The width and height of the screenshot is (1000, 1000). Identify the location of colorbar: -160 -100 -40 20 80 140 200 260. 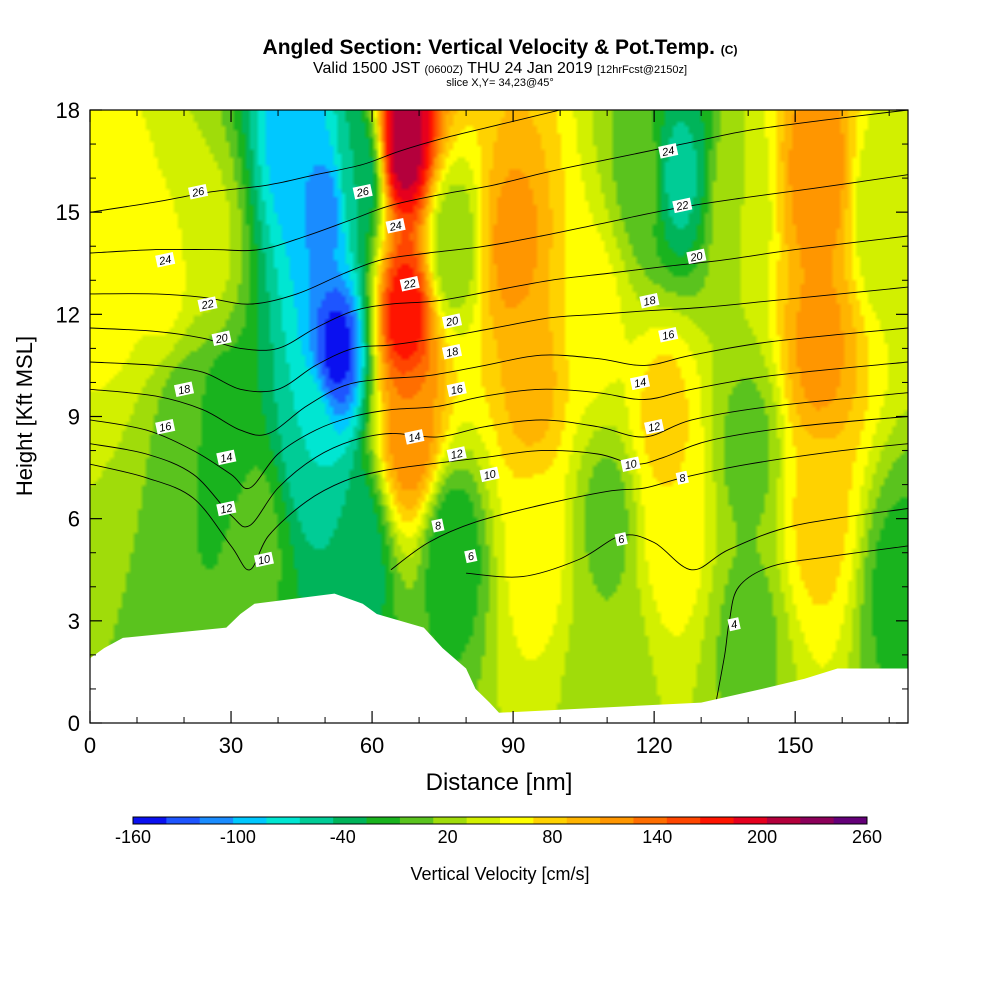
(498, 831).